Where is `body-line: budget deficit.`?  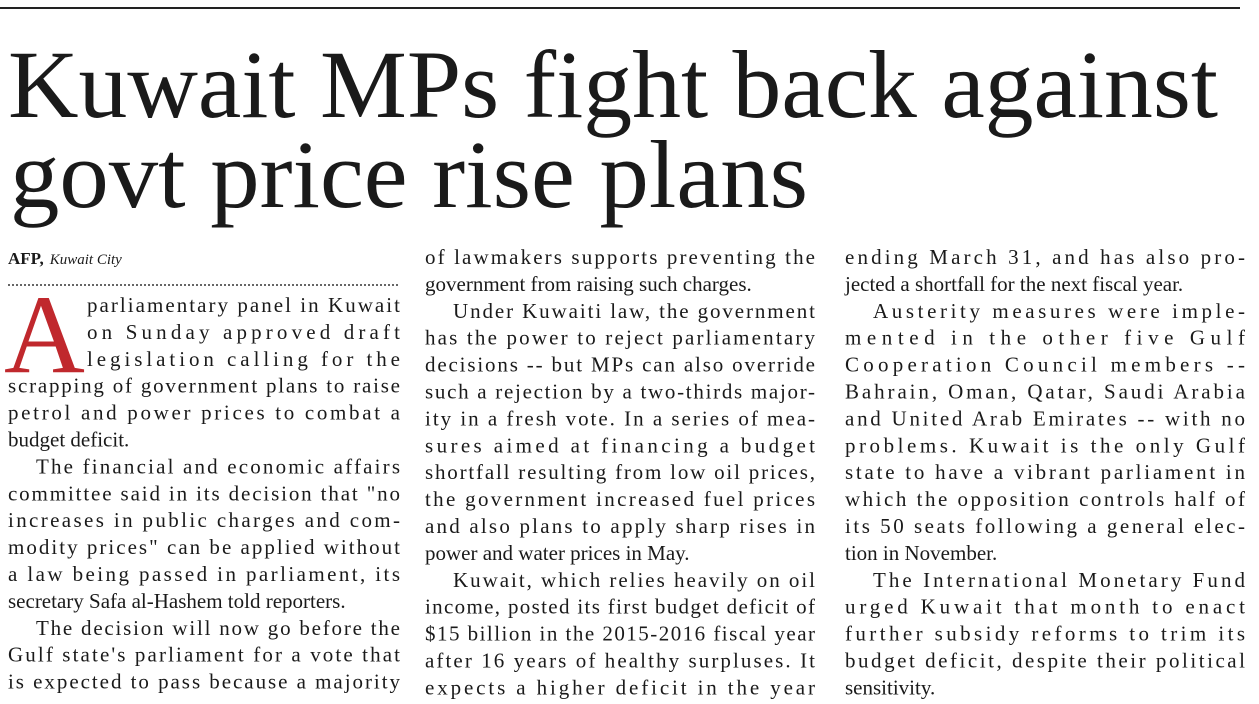 body-line: budget deficit. is located at coordinates (68, 440).